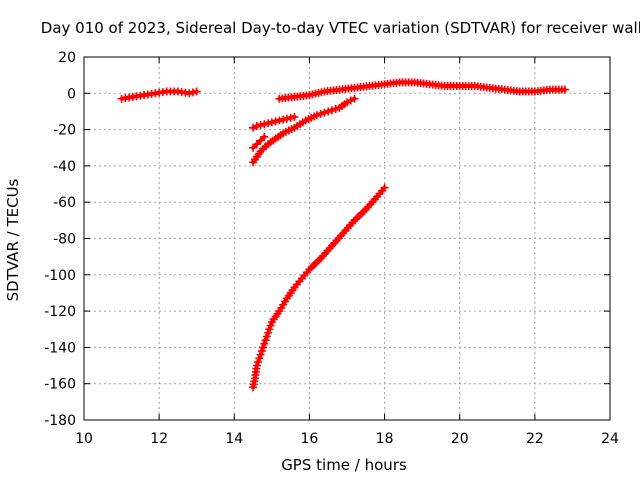  I want to click on y-tick-label: 0, so click(71, 94).